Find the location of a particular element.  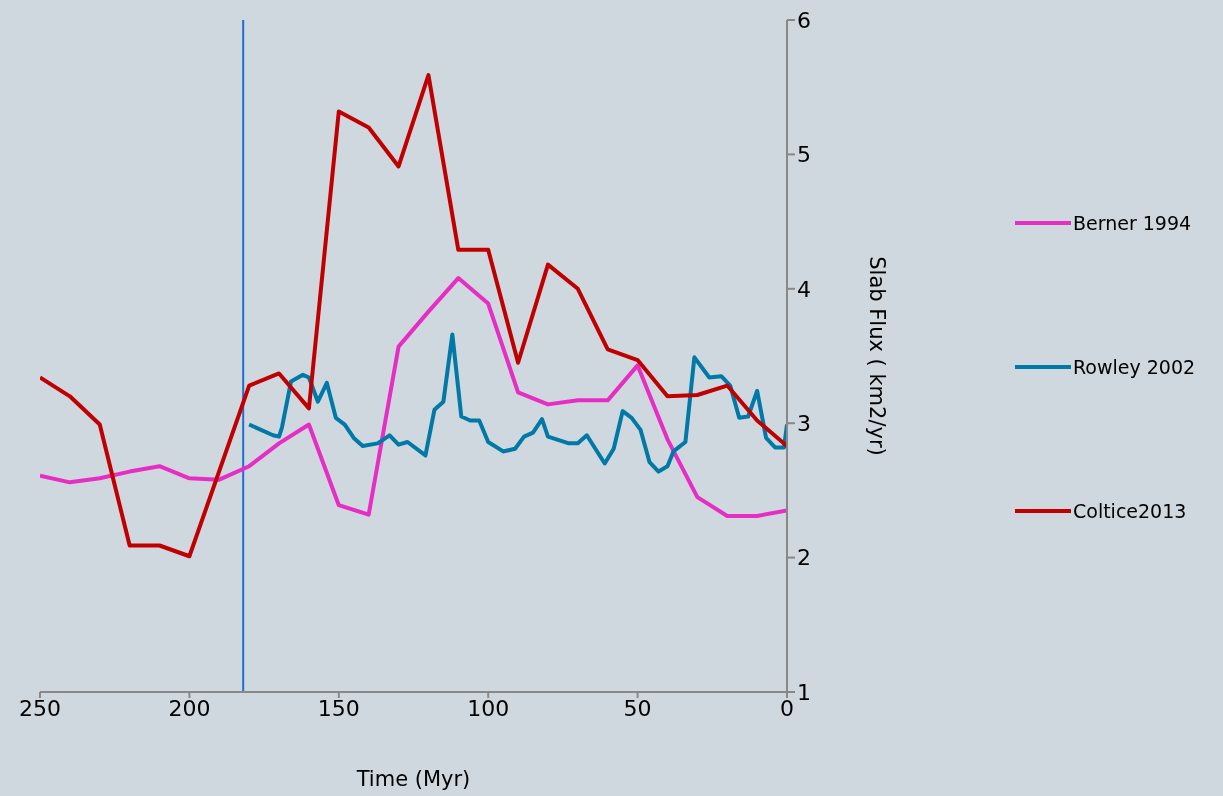

y-tick-label: 1 is located at coordinates (804, 692).